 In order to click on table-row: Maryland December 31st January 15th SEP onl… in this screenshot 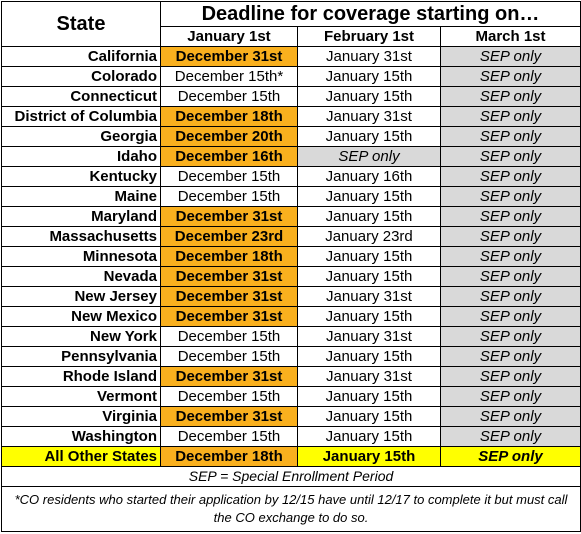, I will do `click(291, 216)`.